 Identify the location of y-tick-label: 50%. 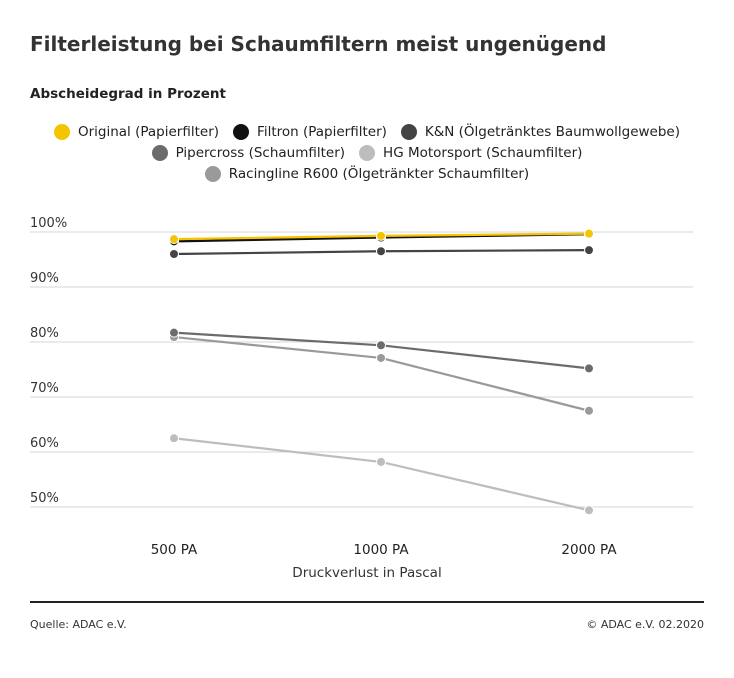
(44, 498).